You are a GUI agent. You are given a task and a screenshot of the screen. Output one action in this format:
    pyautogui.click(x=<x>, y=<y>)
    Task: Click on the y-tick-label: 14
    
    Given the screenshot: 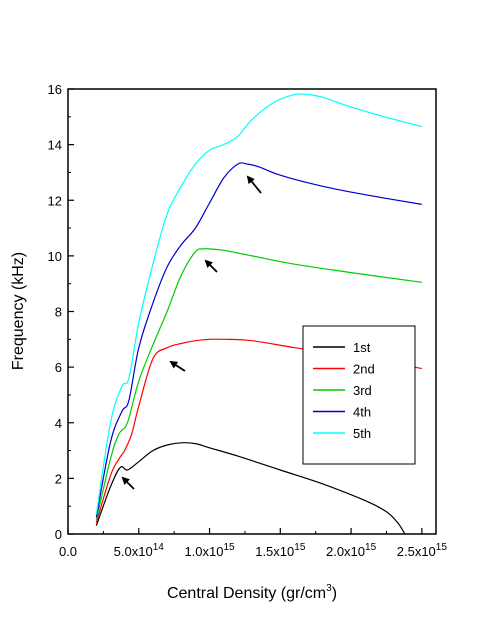 What is the action you would take?
    pyautogui.click(x=55, y=145)
    